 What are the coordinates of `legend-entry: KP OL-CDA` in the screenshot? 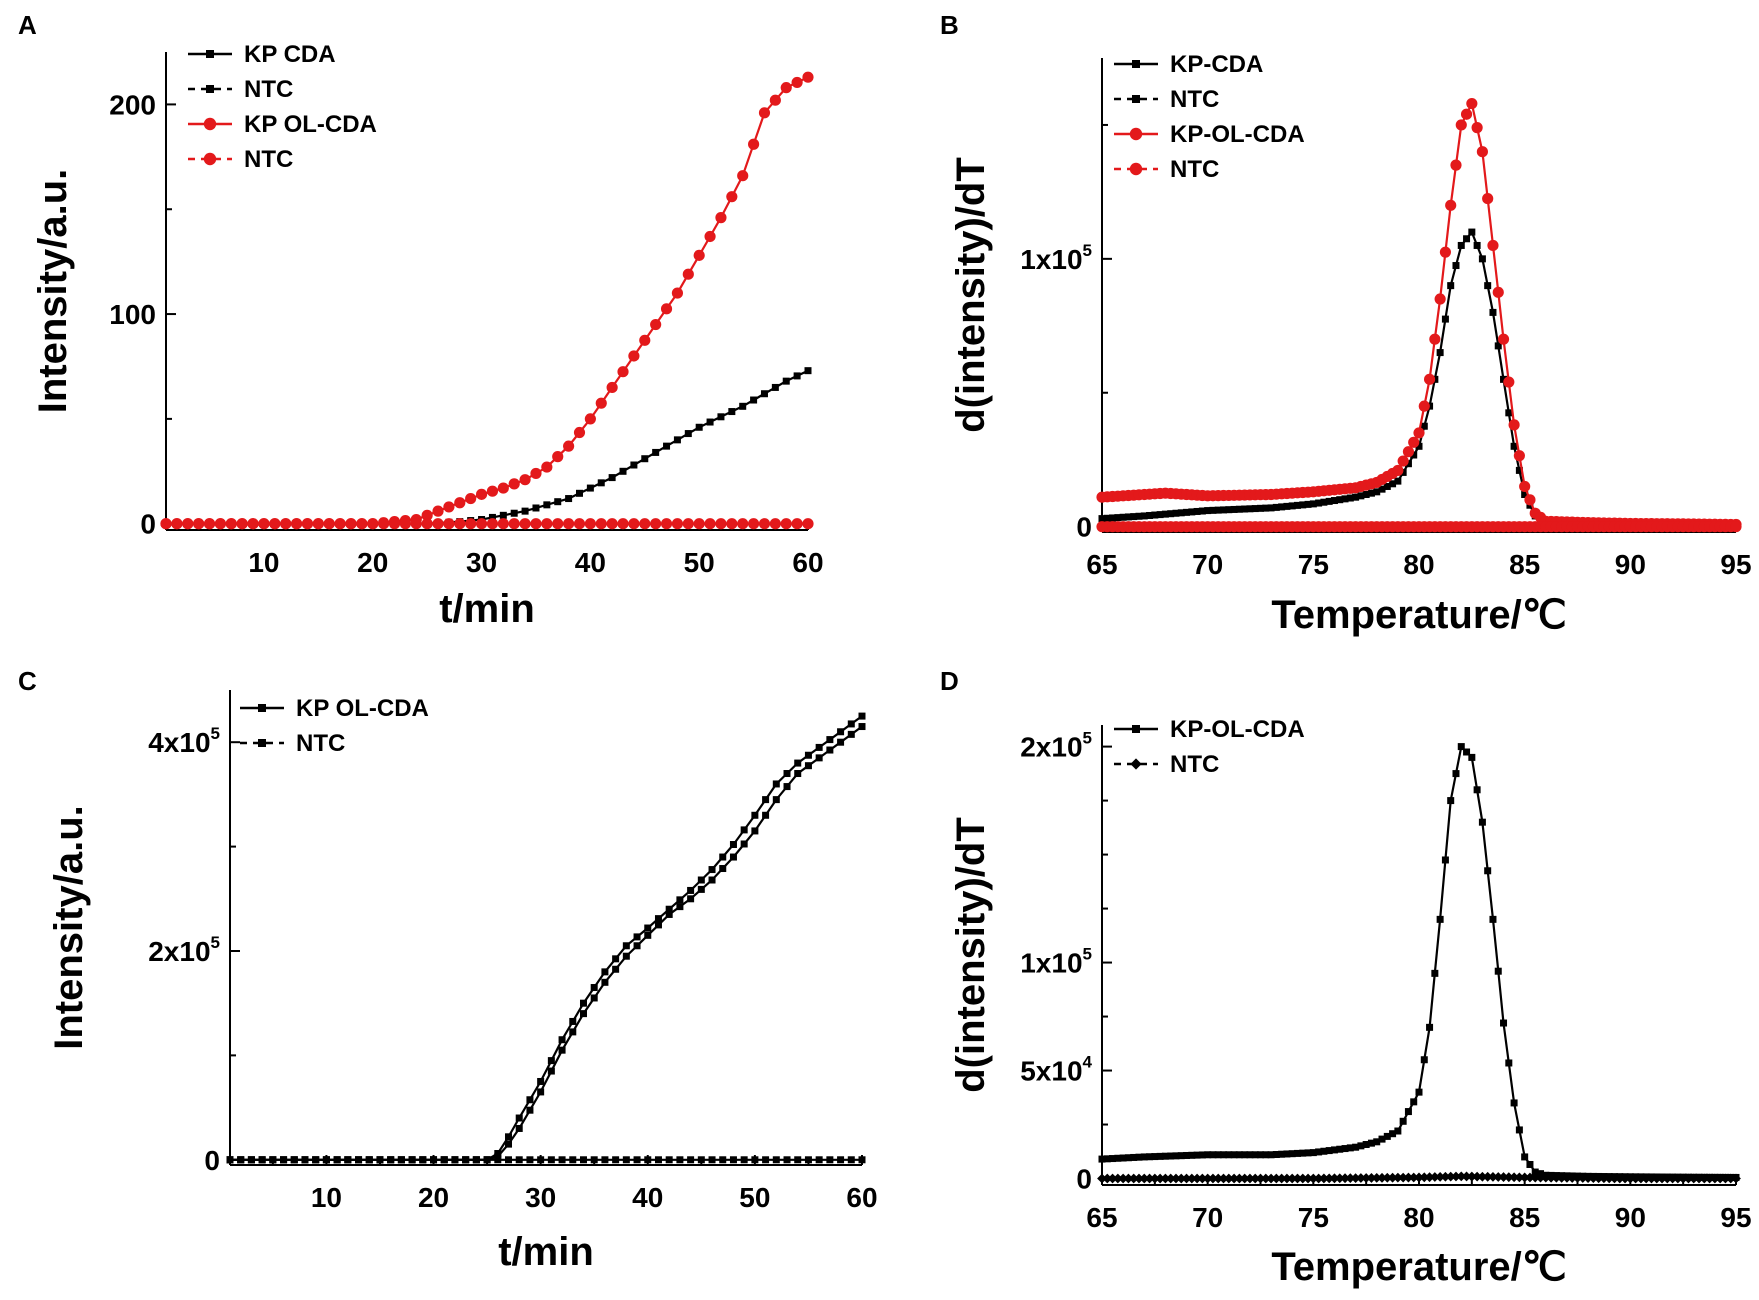 It's located at (334, 708).